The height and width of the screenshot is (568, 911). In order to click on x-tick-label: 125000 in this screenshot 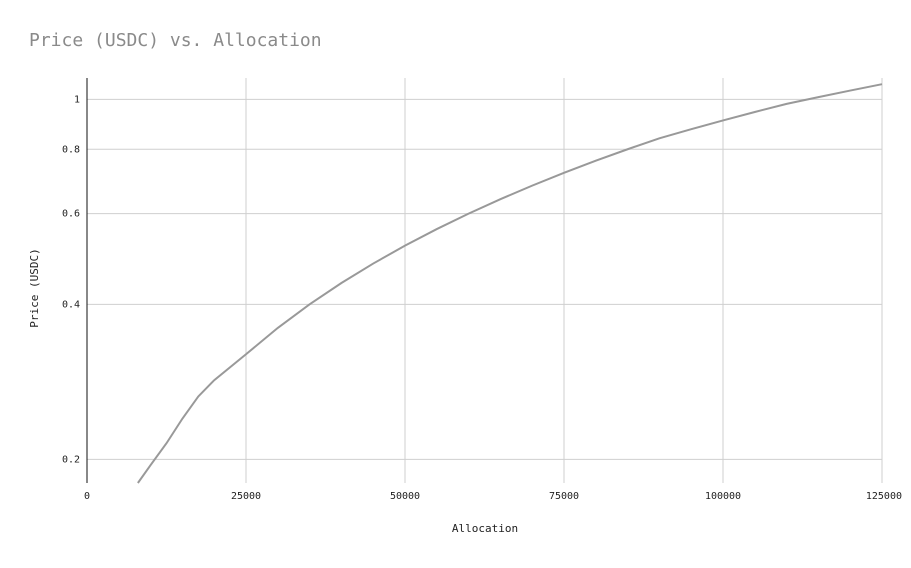, I will do `click(884, 496)`.